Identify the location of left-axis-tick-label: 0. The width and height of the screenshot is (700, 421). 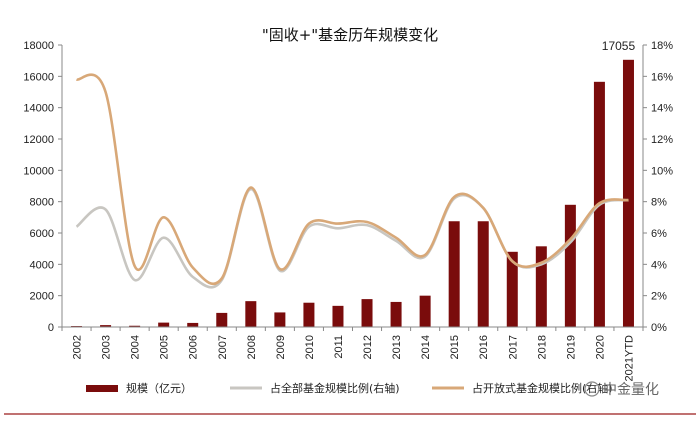
(51, 328).